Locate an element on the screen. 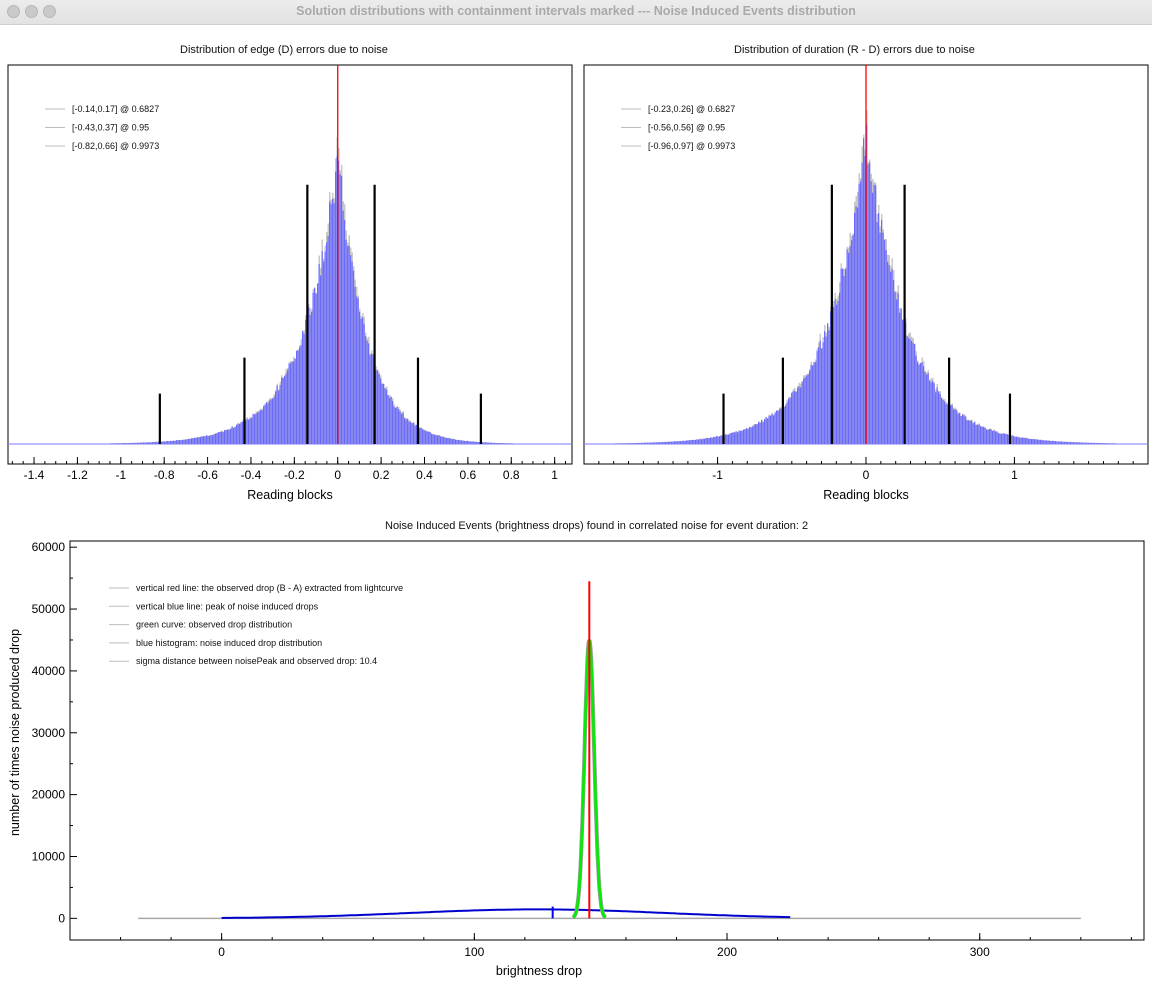  x-tick-label: 300 is located at coordinates (980, 952).